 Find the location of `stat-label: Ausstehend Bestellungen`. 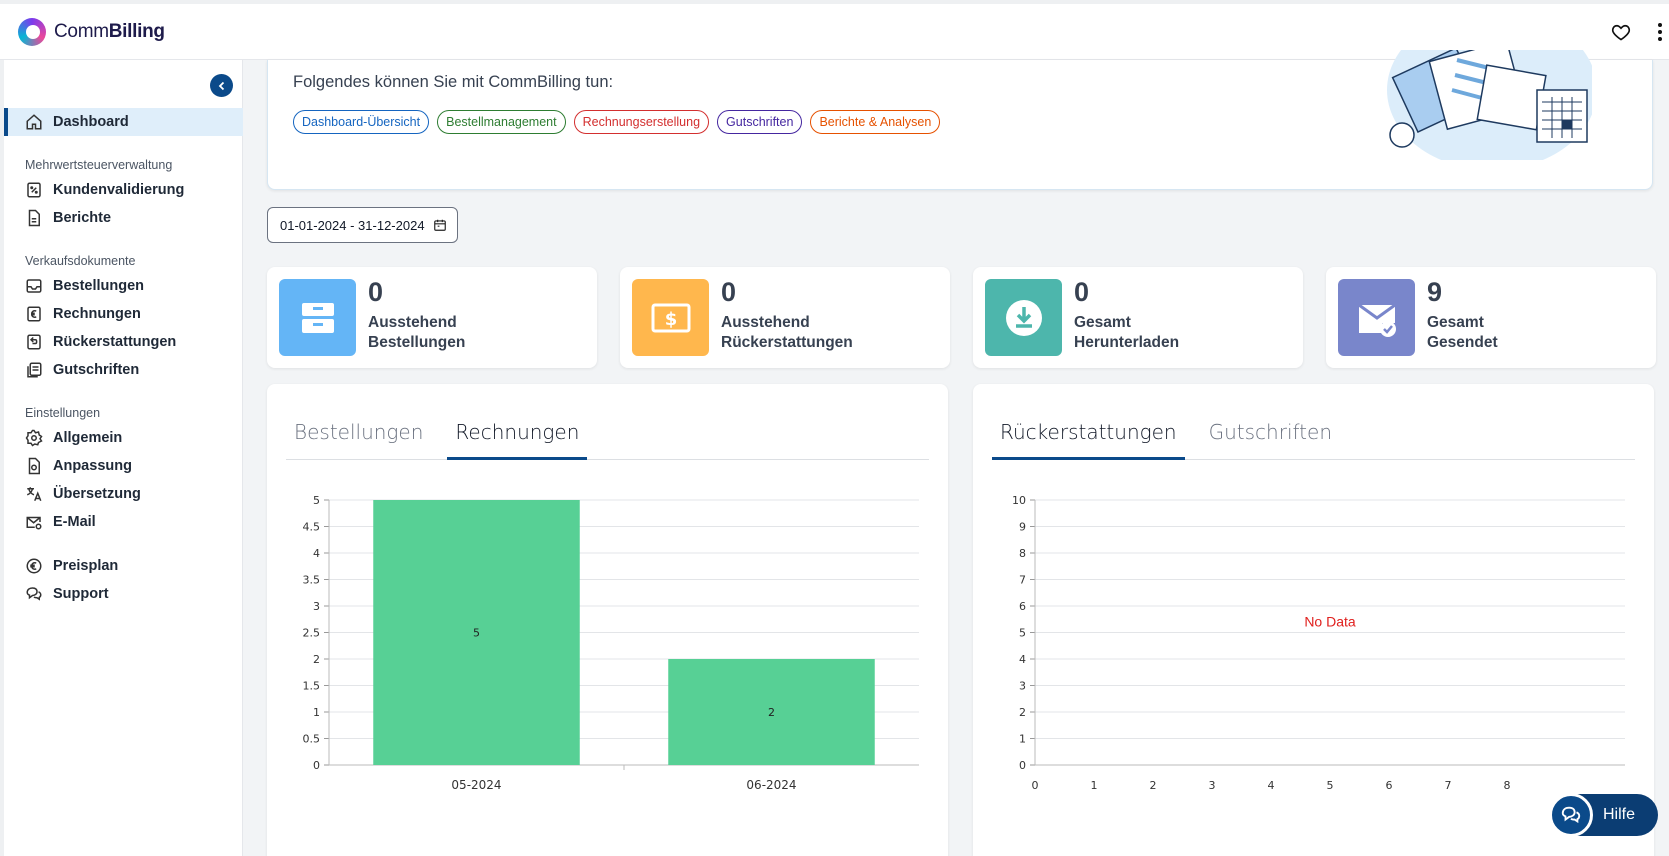

stat-label: Ausstehend Bestellungen is located at coordinates (416, 333).